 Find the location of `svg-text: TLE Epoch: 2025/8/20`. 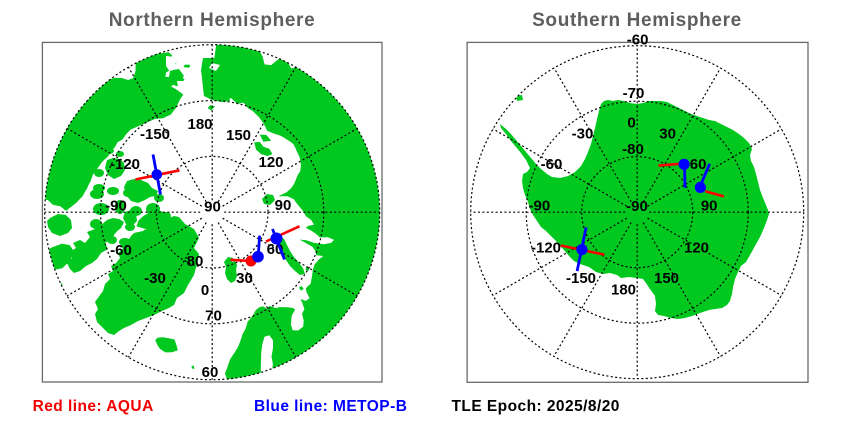

svg-text: TLE Epoch: 2025/8/20 is located at coordinates (536, 406).